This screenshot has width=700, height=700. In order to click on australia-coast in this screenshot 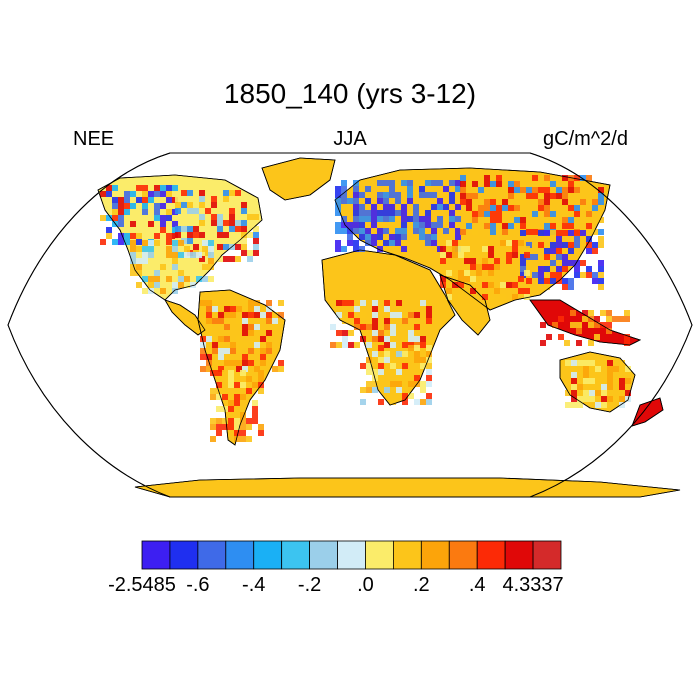, I will do `click(597, 382)`.